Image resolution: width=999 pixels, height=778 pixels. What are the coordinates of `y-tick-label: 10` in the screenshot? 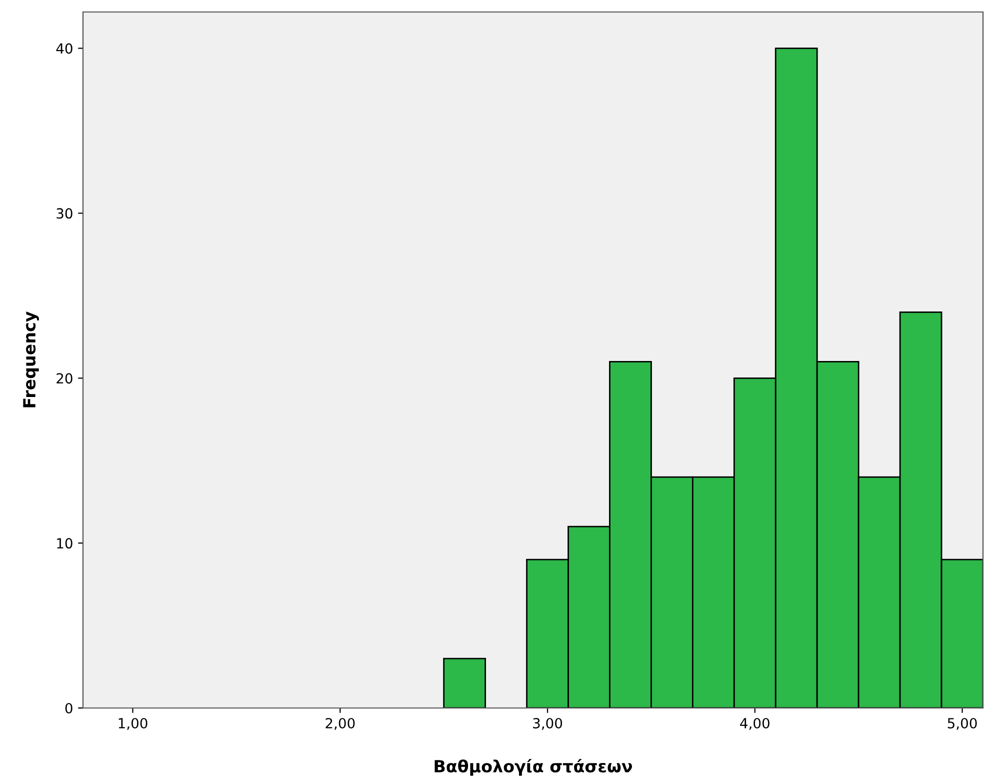 It's located at (64, 543).